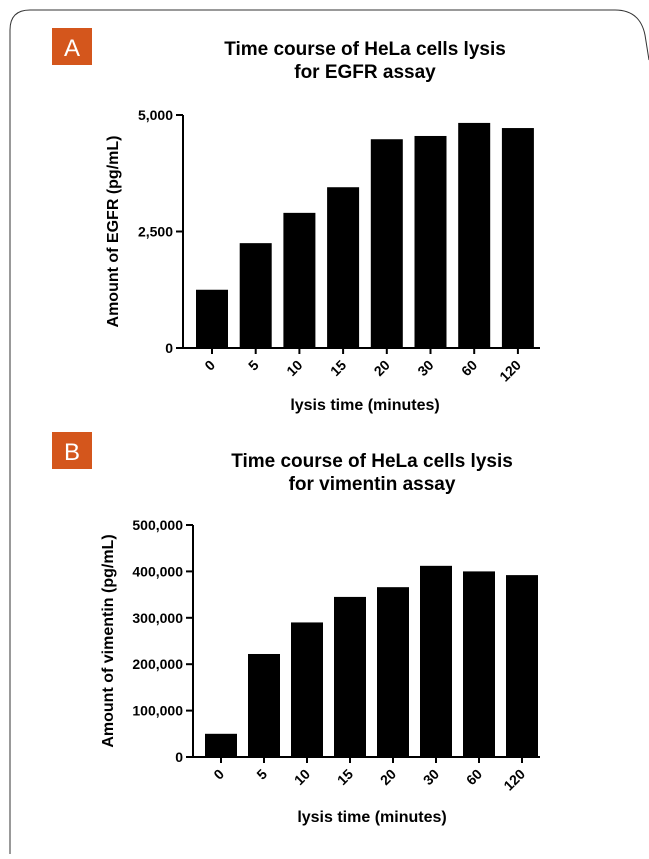 This screenshot has width=649, height=859. I want to click on panel-label: B, so click(72, 452).